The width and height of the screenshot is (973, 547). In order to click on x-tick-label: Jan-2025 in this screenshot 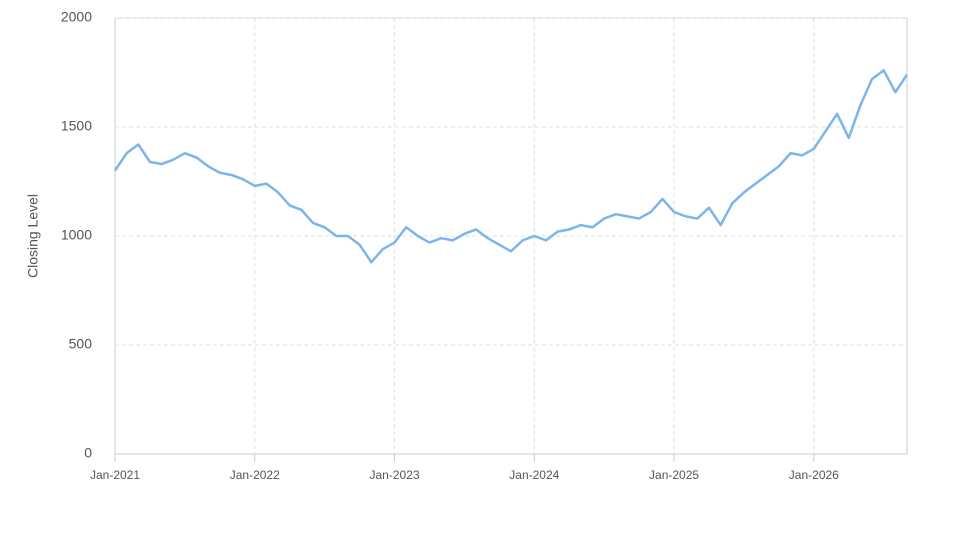, I will do `click(674, 475)`.